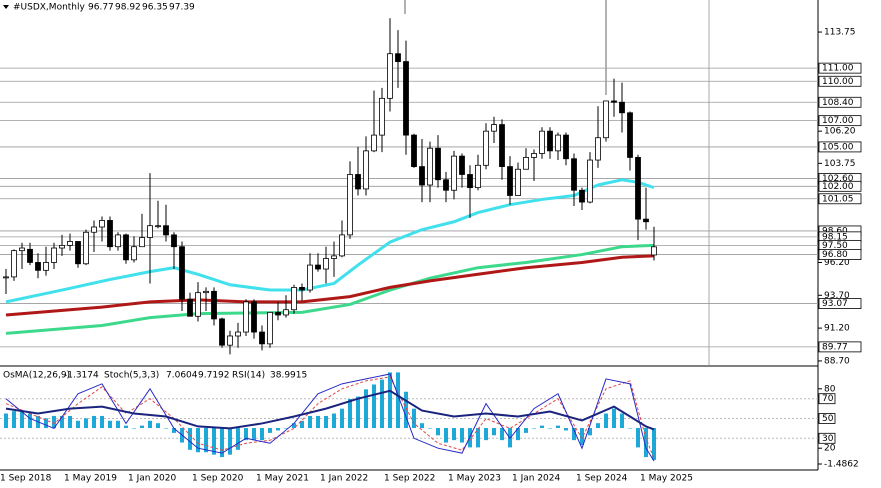  I want to click on rsi-value: 38.9915, so click(288, 376).